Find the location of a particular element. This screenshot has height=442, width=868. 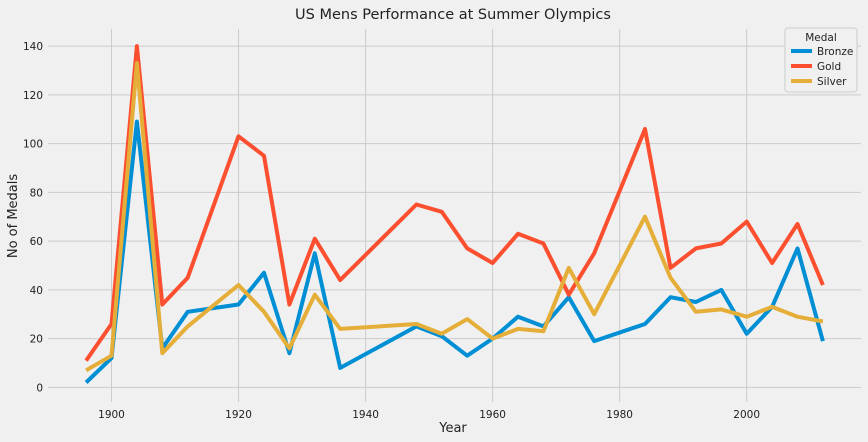

legend-title: Medal is located at coordinates (821, 38).